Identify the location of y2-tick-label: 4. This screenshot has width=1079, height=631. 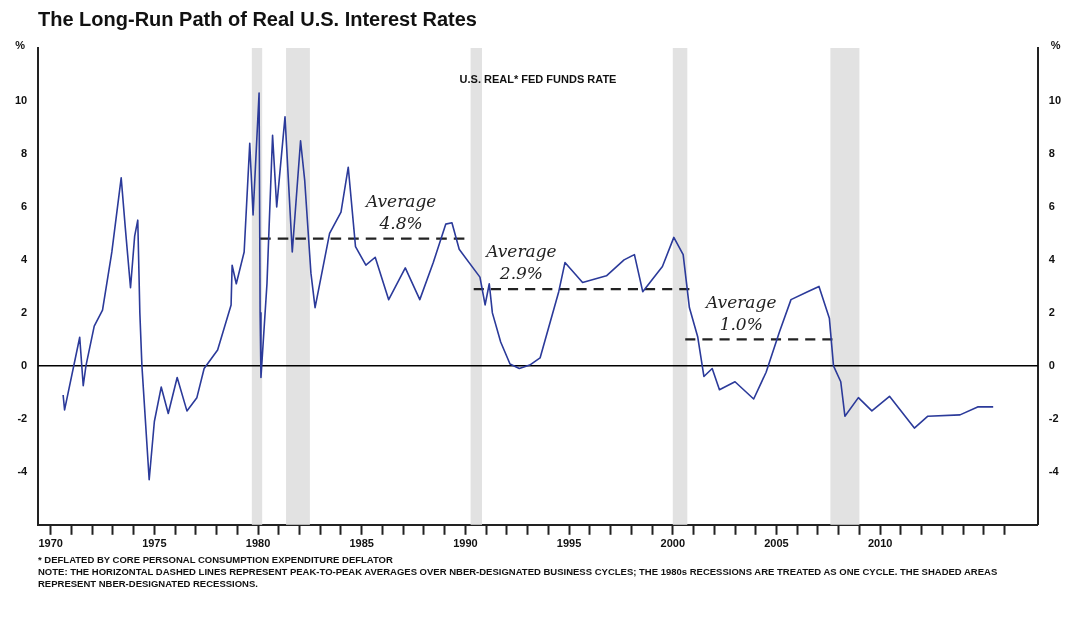
(1052, 258).